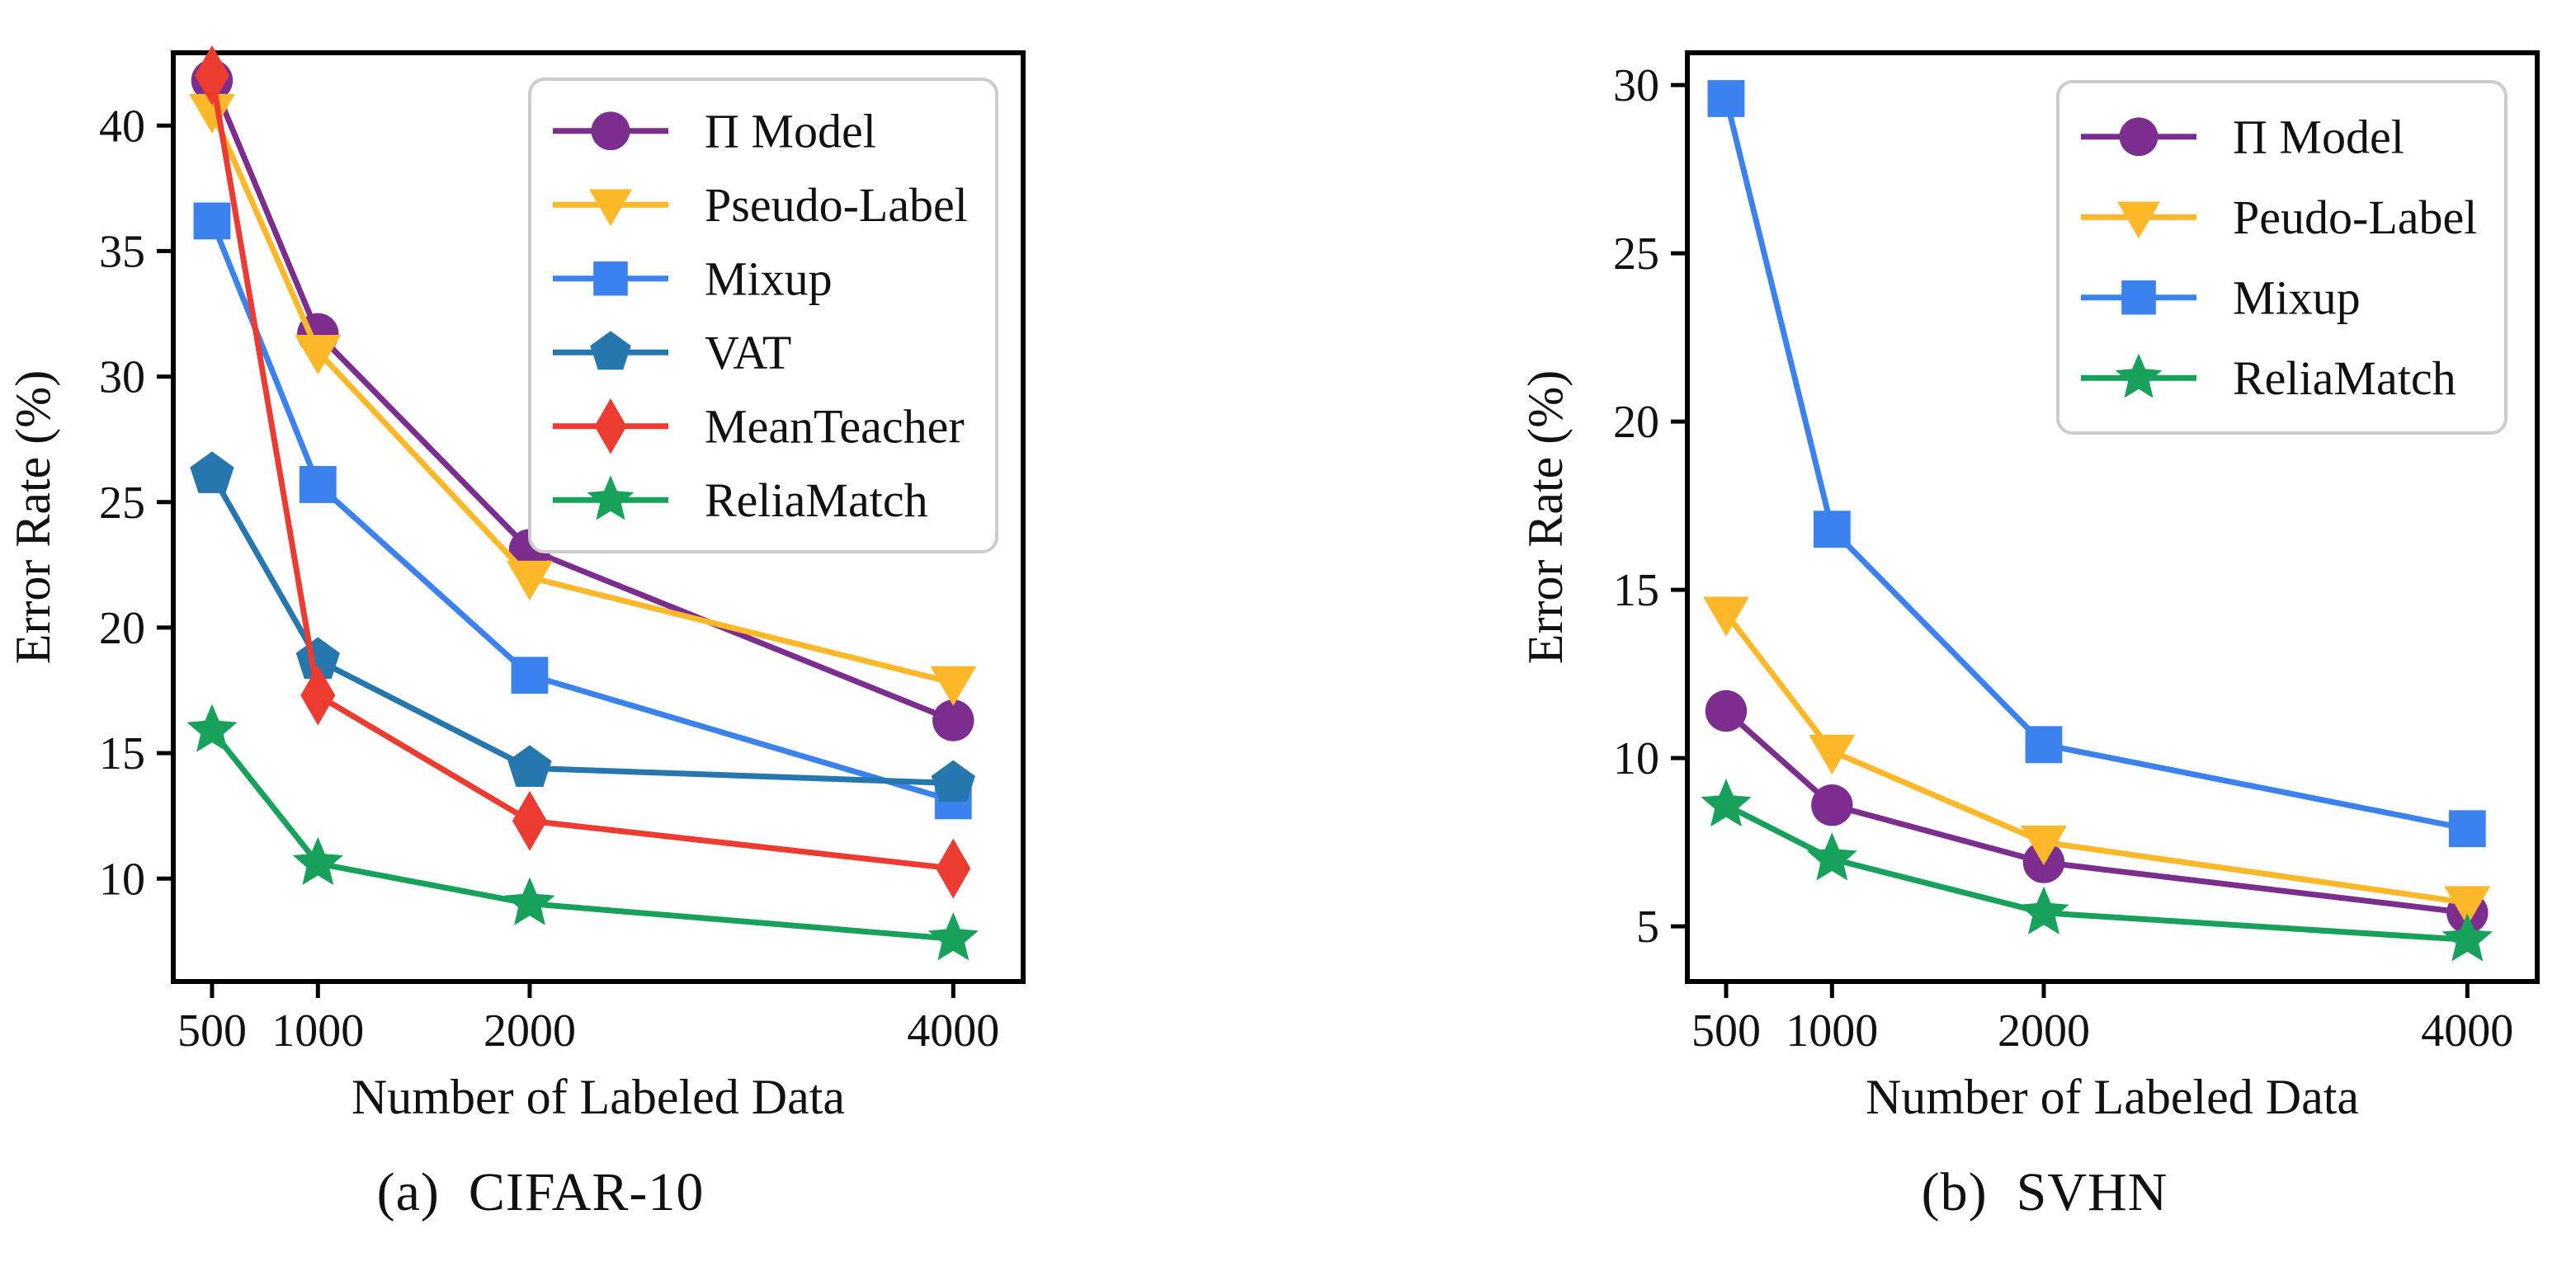 The height and width of the screenshot is (1271, 2576). I want to click on legend-label: Peudo-Label, so click(2355, 217).